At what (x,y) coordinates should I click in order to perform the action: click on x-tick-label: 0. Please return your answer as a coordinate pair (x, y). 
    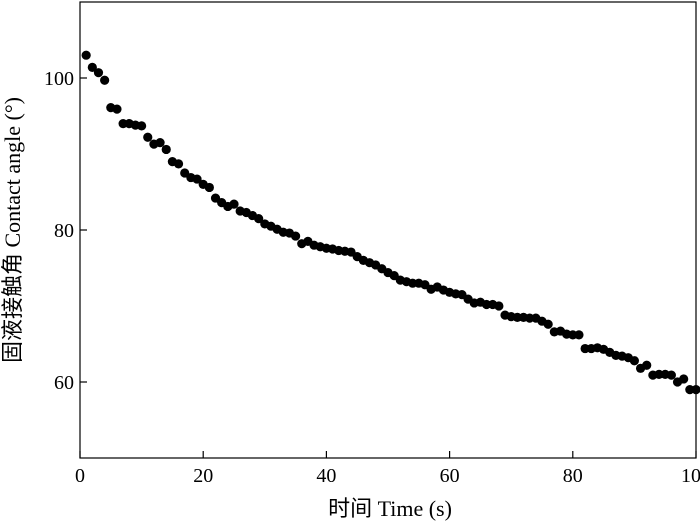
    Looking at the image, I should click on (80, 476).